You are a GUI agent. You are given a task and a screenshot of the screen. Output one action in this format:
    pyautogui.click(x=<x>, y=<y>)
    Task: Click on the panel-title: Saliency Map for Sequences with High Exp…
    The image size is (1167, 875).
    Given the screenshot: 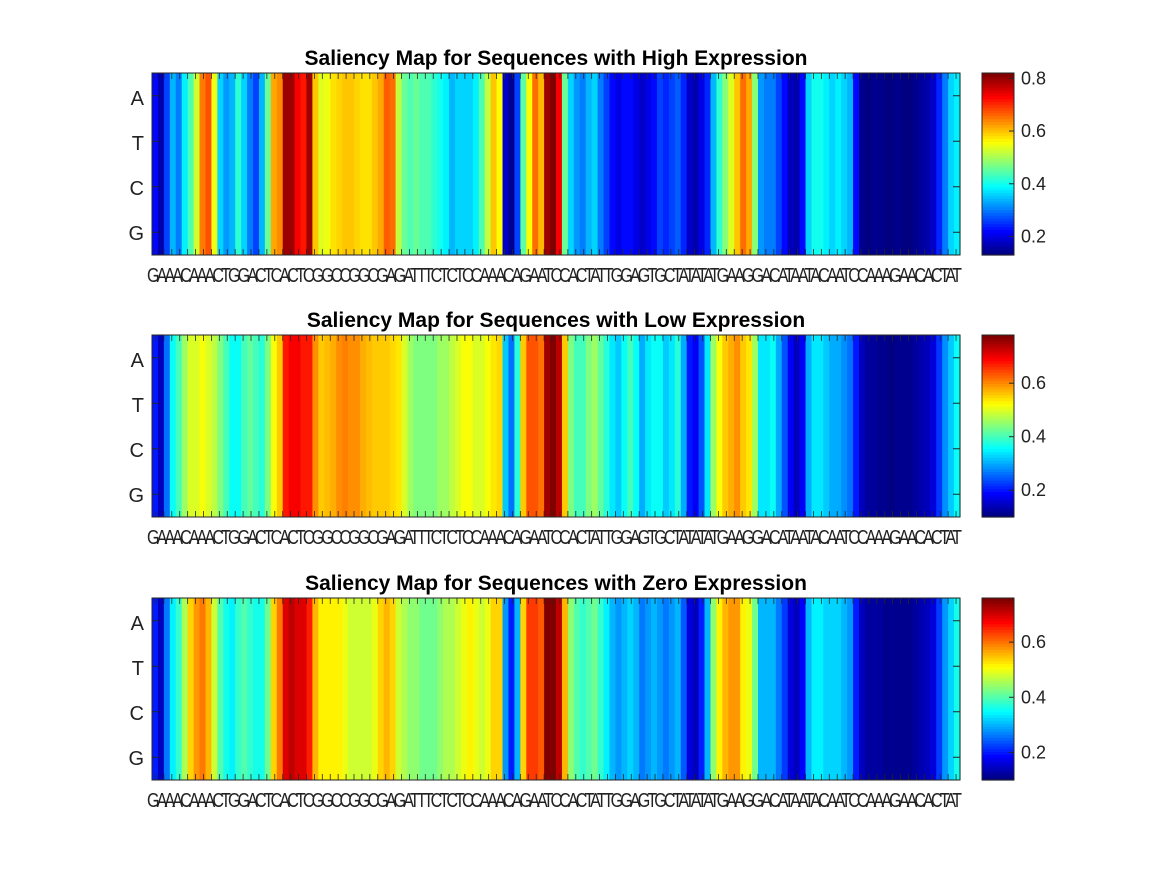 What is the action you would take?
    pyautogui.click(x=556, y=58)
    